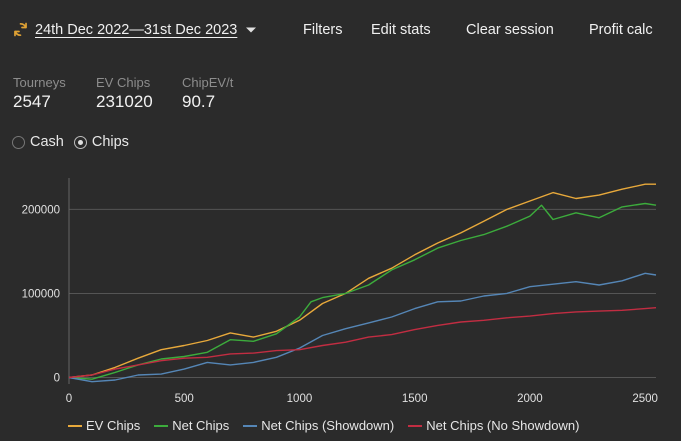  I want to click on date-range-label: 24th Dec 2022—31st Dec 2023, so click(136, 29).